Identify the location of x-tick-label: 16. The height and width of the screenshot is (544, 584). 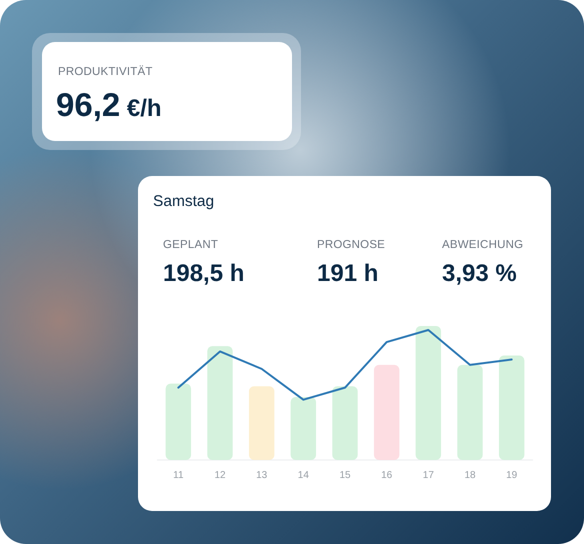
(387, 475).